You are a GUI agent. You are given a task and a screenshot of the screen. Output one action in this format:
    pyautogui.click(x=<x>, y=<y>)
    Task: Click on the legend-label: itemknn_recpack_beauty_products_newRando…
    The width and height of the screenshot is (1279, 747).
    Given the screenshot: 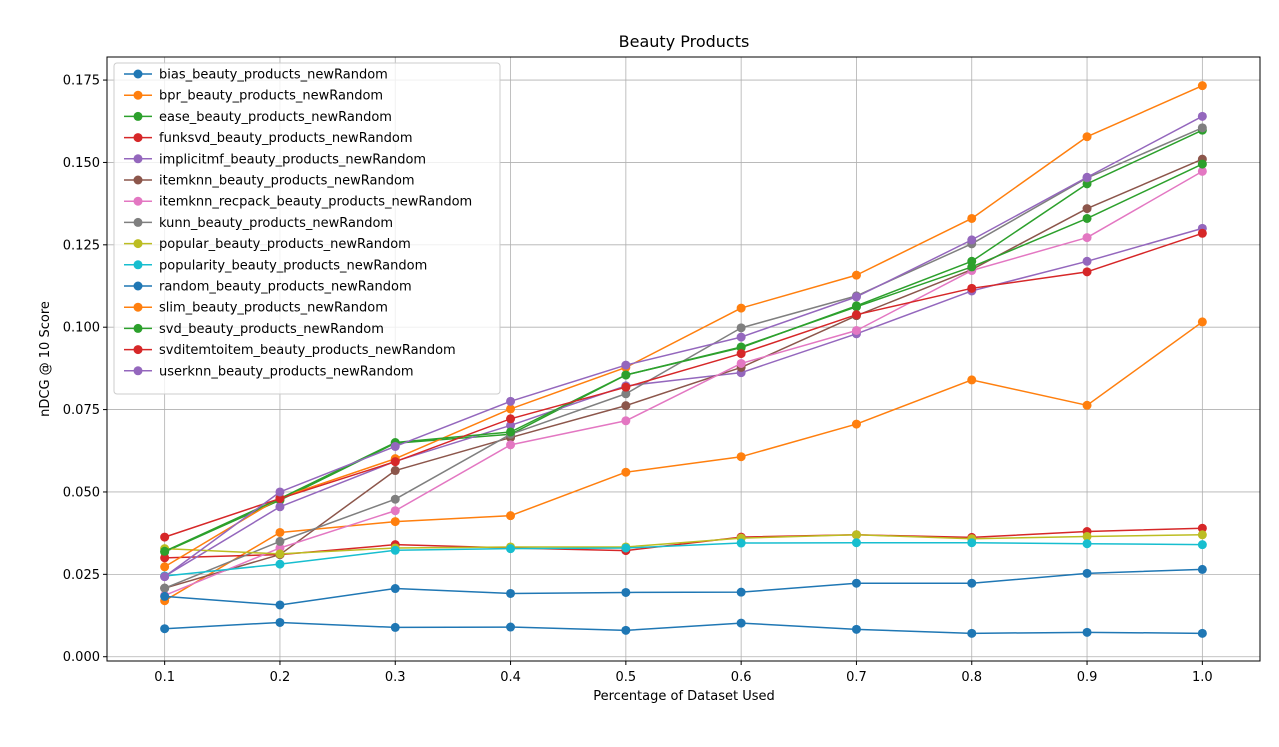 What is the action you would take?
    pyautogui.click(x=315, y=202)
    